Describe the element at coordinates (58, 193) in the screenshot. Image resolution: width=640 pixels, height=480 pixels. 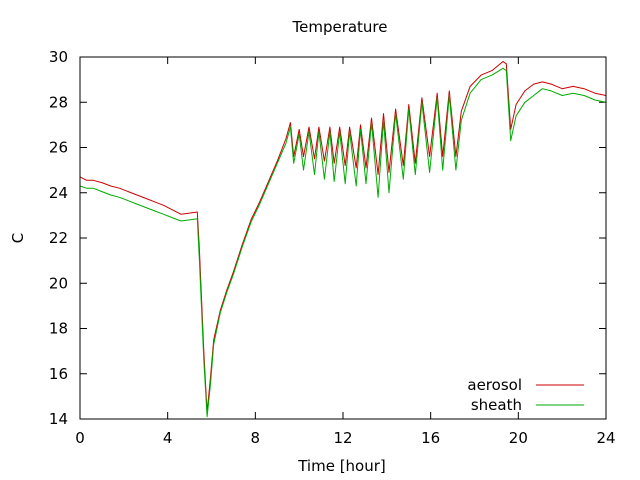
I see `y-tick-label: 24` at that location.